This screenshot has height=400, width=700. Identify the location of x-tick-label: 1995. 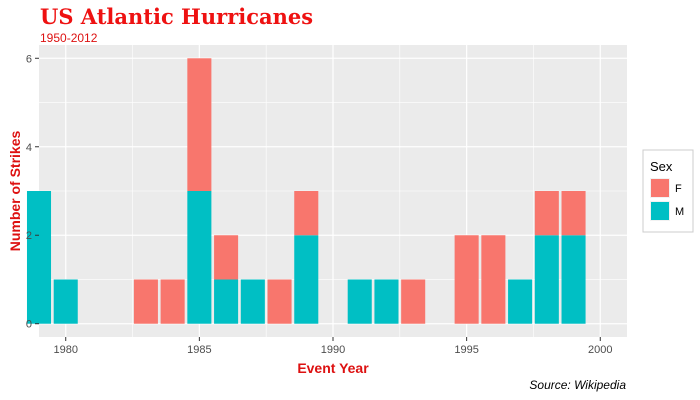
(466, 350).